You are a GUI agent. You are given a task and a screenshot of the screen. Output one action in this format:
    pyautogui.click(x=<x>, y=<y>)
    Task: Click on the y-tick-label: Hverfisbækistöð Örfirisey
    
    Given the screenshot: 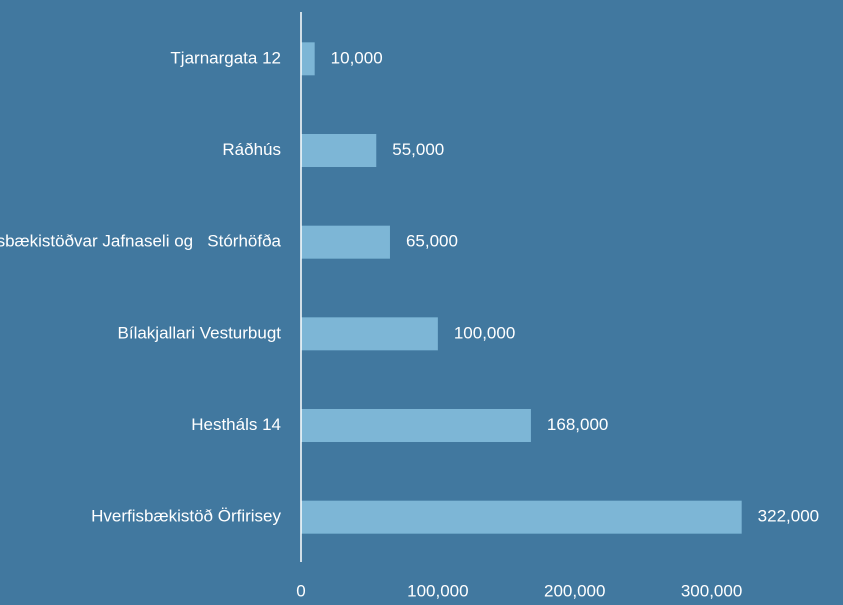 What is the action you would take?
    pyautogui.click(x=186, y=516)
    